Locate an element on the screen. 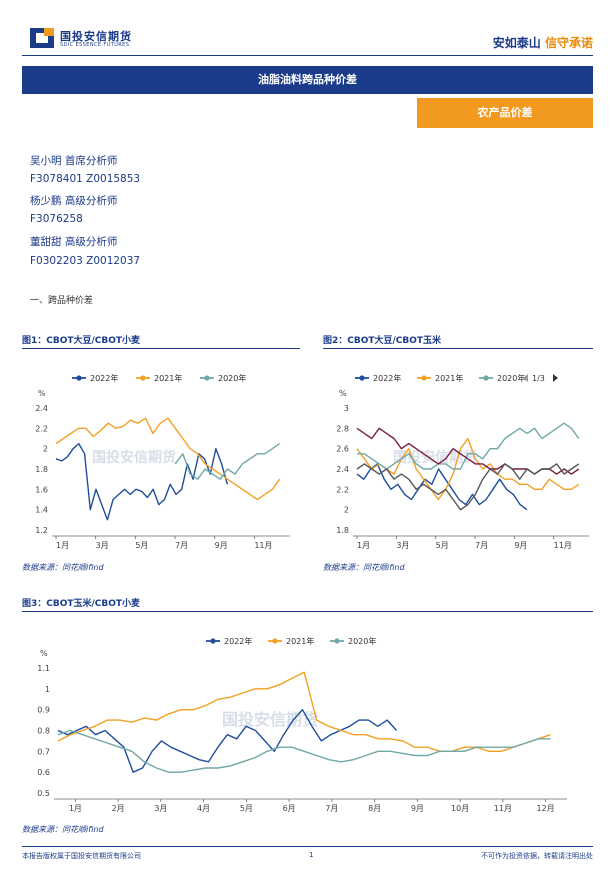 The height and width of the screenshot is (870, 615). y-tick-label: 2.8 is located at coordinates (342, 428).